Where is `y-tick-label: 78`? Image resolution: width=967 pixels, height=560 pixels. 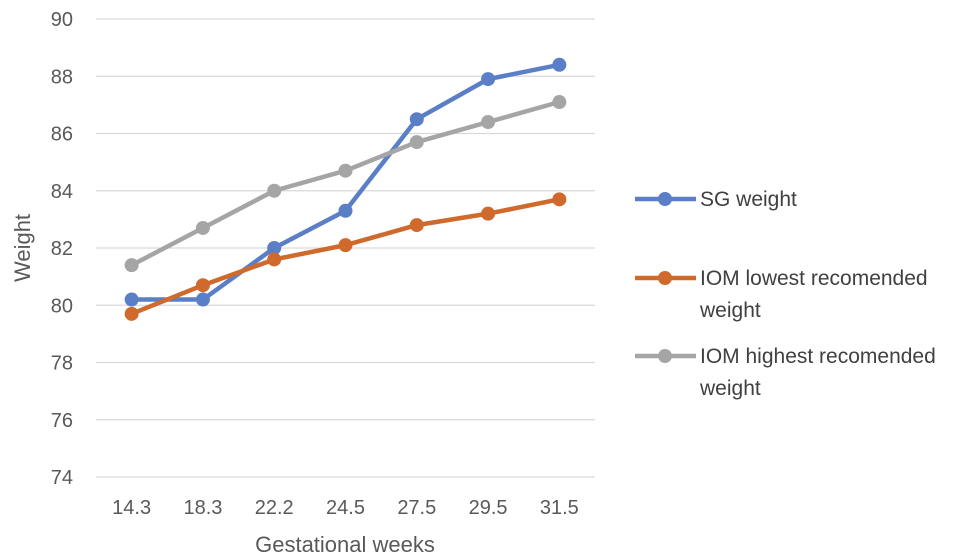 y-tick-label: 78 is located at coordinates (62, 364).